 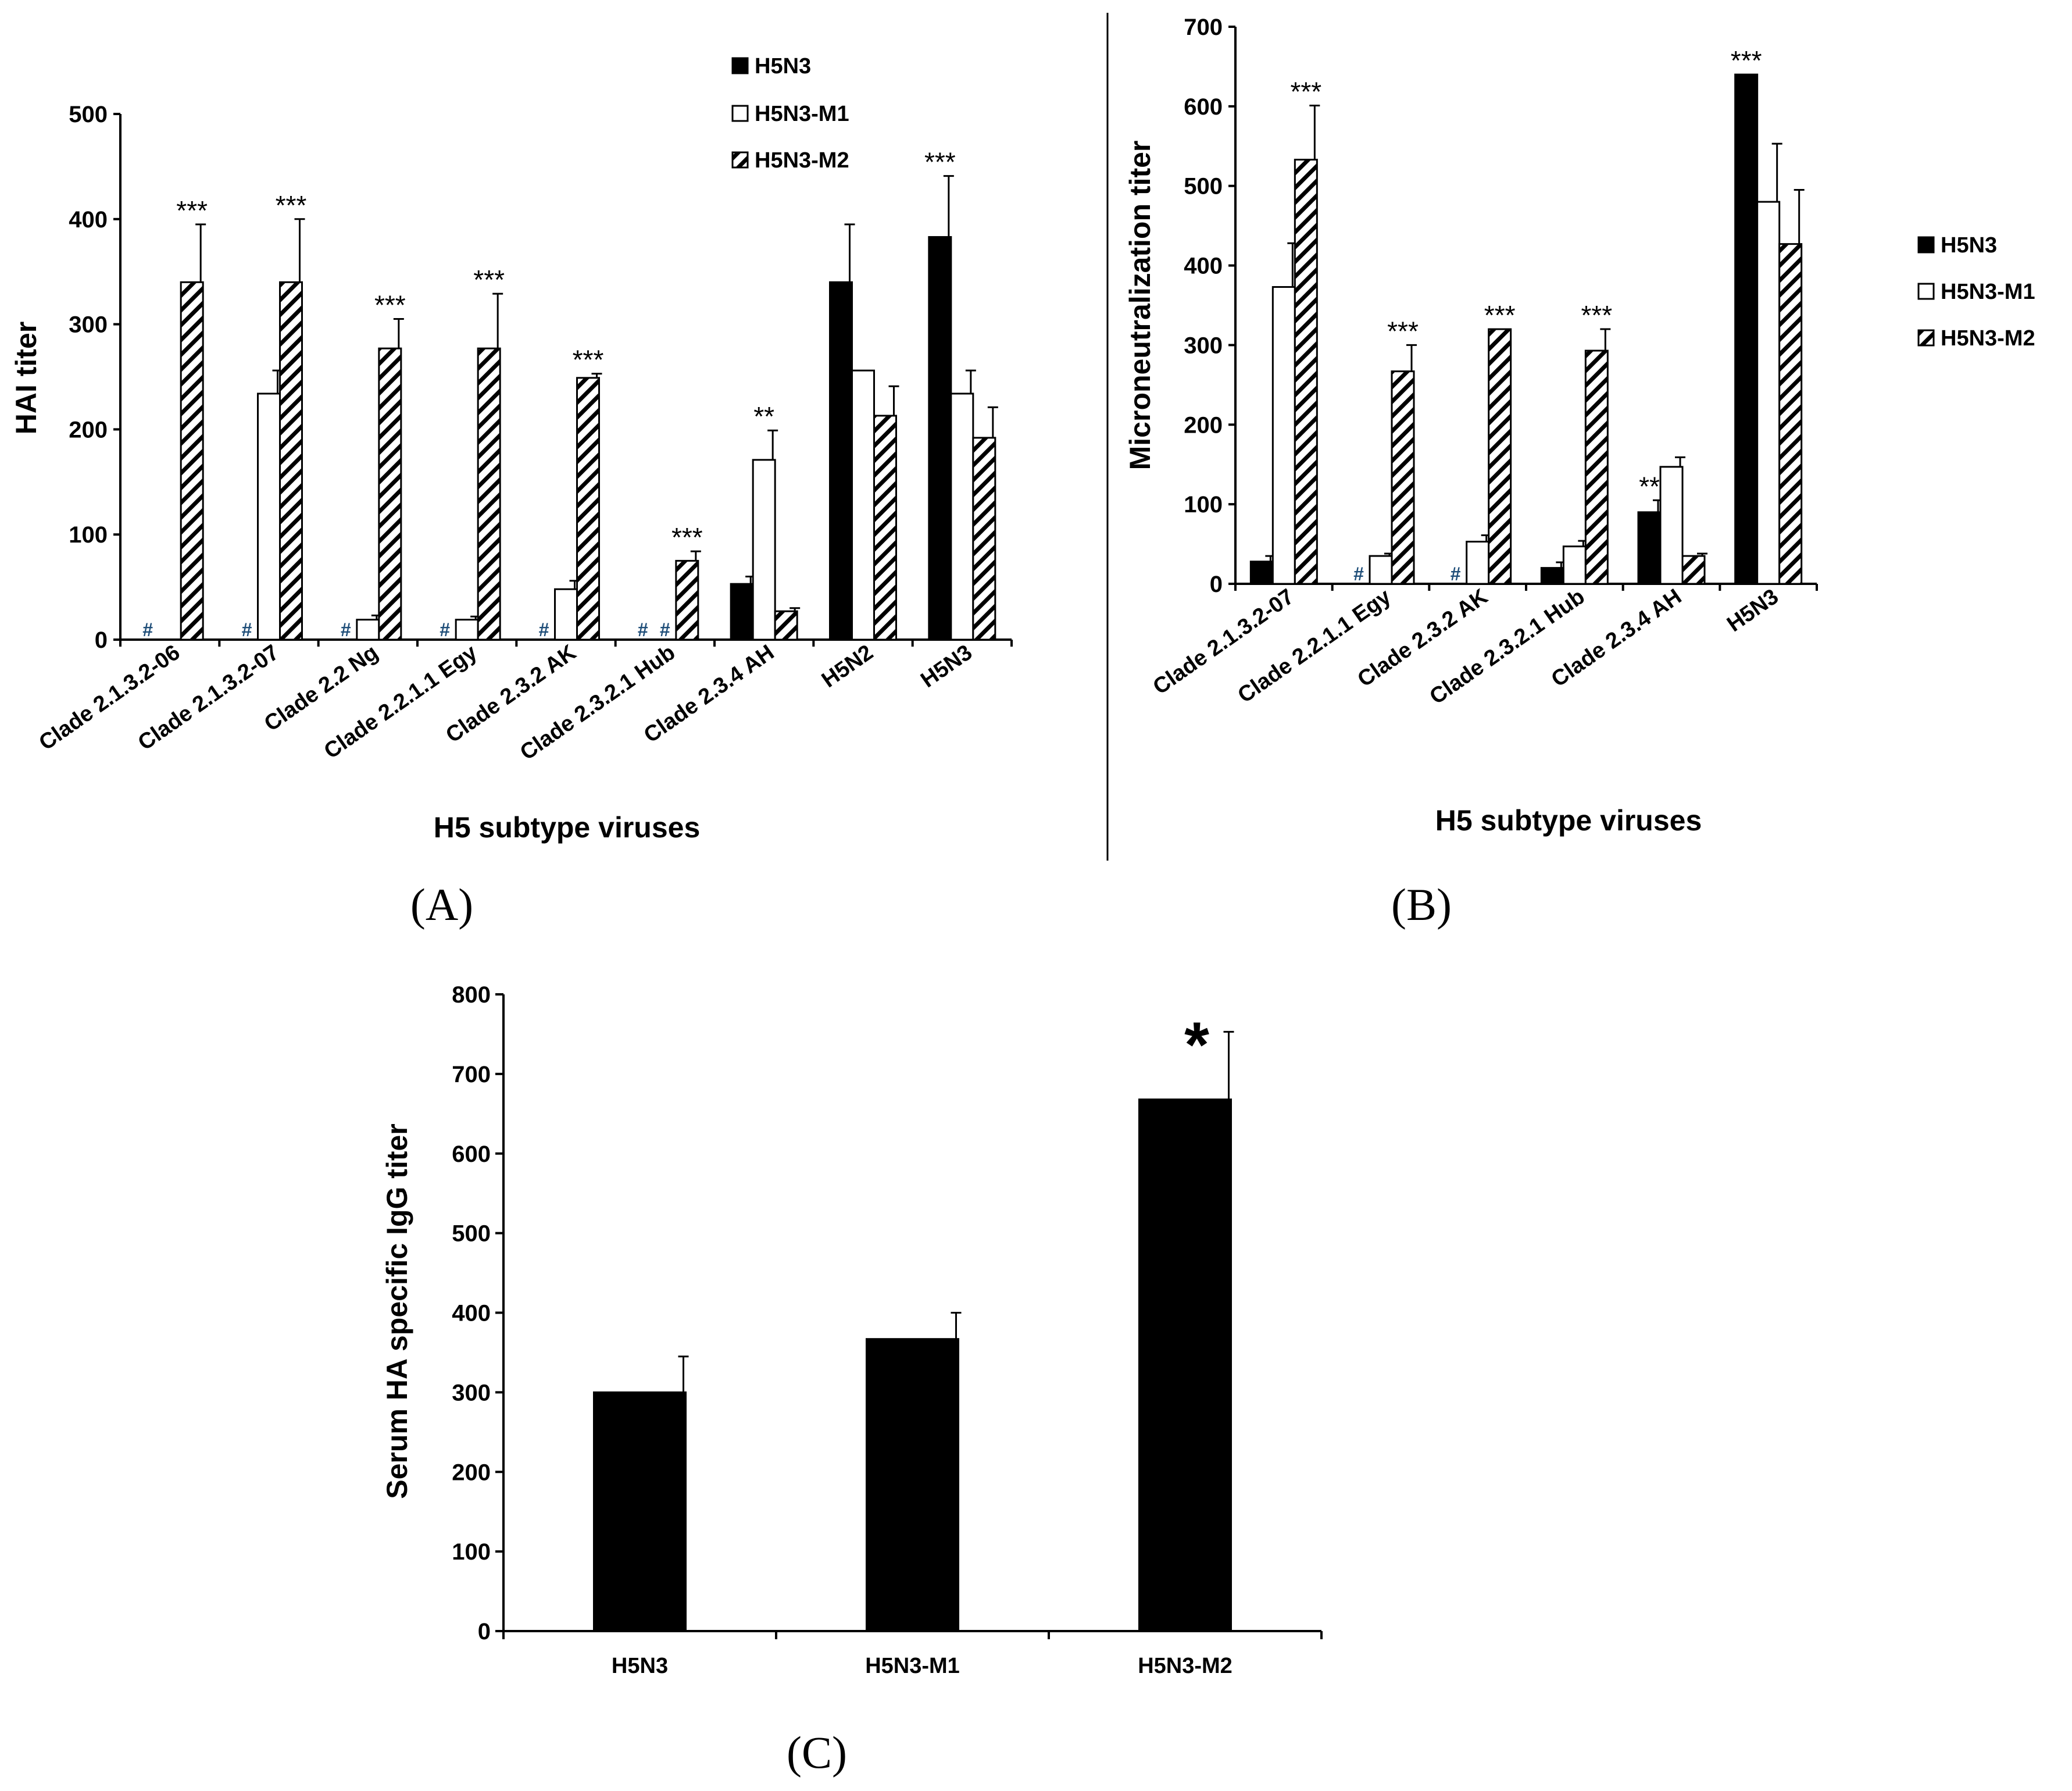 What do you see at coordinates (467, 630) in the screenshot?
I see `panel-a-bar-clade-2-2-1-1-egy-h5n3-m1` at bounding box center [467, 630].